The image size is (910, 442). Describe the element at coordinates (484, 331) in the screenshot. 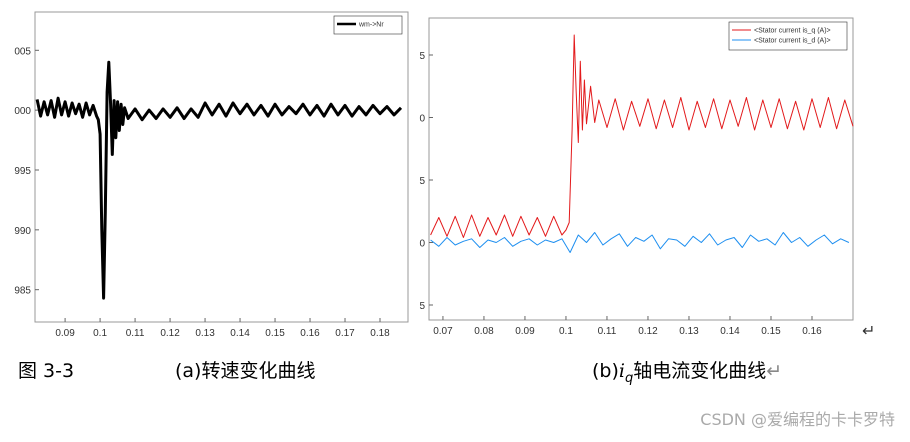

I see `x-tick-label: 0.08` at that location.